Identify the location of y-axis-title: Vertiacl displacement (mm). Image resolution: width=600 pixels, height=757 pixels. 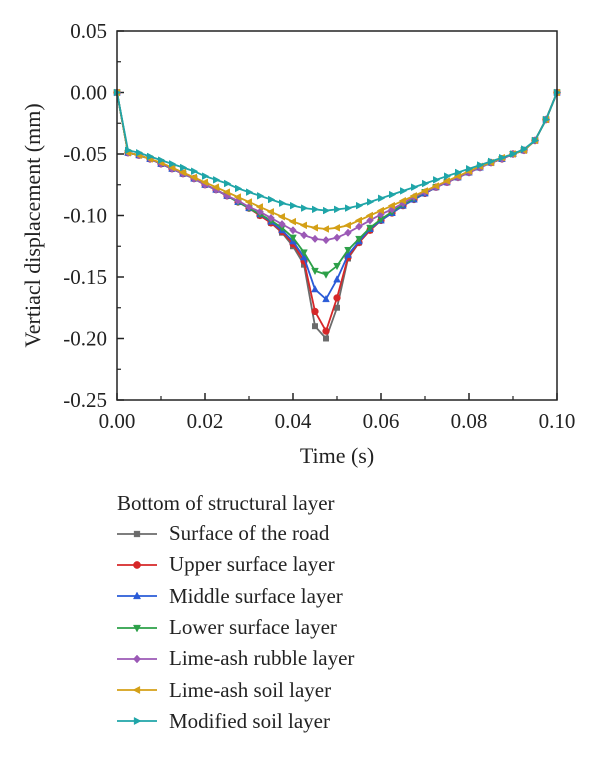
(32, 225).